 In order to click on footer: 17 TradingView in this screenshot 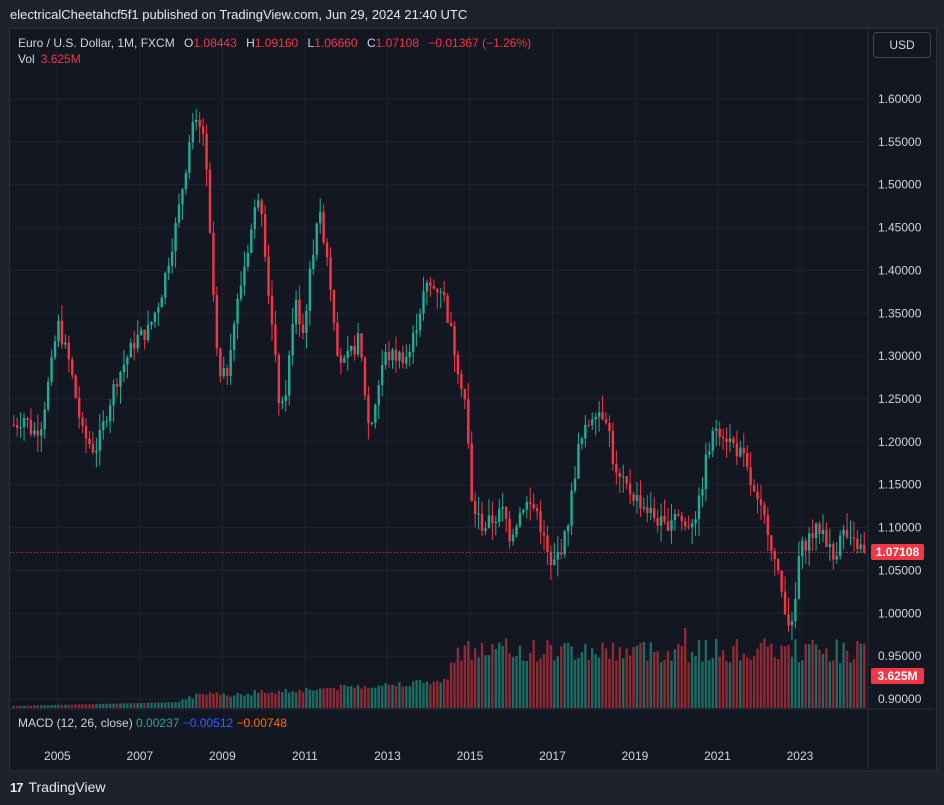, I will do `click(58, 787)`.